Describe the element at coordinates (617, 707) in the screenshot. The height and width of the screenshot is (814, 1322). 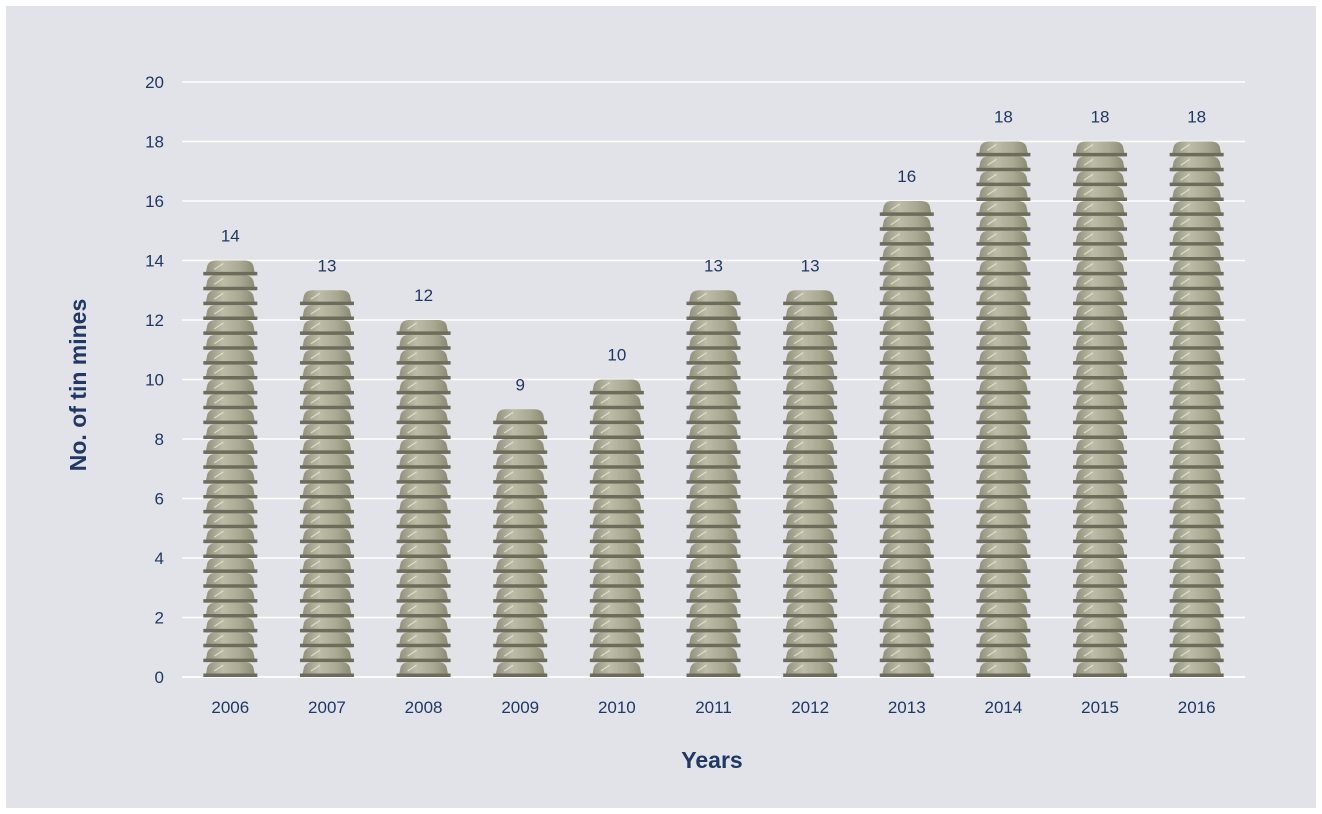
I see `x-tick-label: 2010` at that location.